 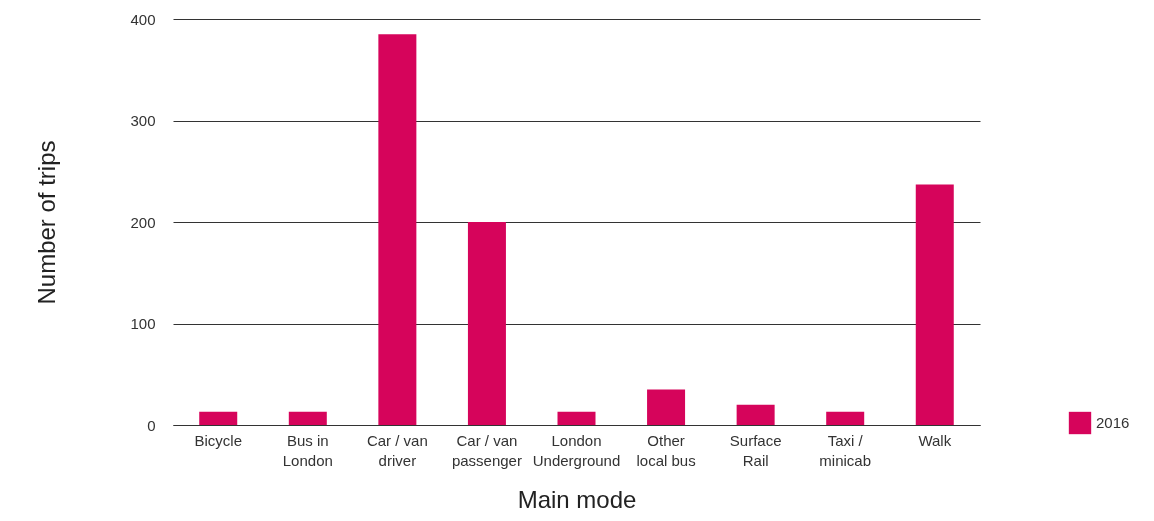 I want to click on x-tick-label: Surface Rail, so click(x=755, y=450).